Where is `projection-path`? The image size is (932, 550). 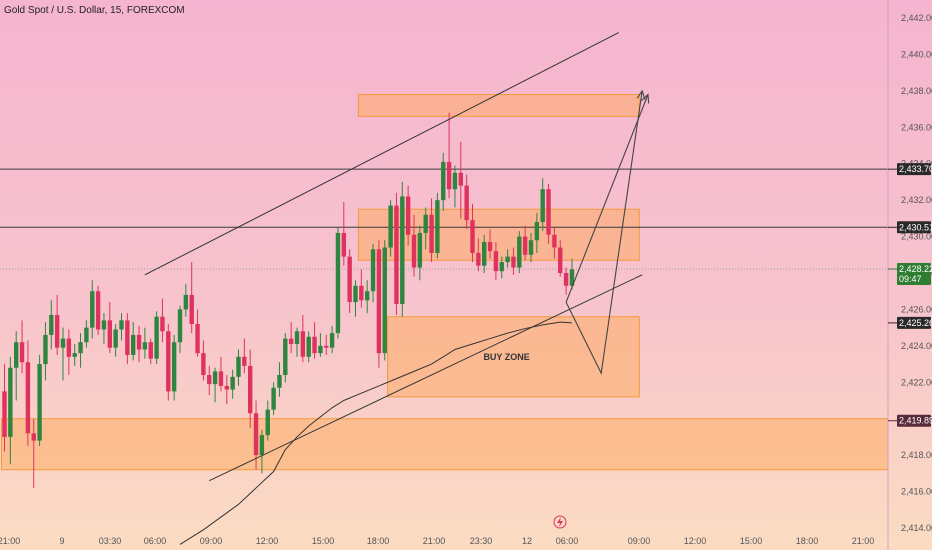
projection-path is located at coordinates (604, 233).